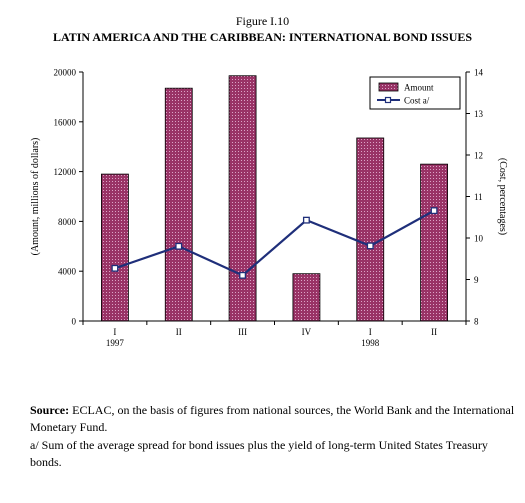 The image size is (525, 503). I want to click on y-axis-label-right: (Cost, percentages), so click(502, 196).